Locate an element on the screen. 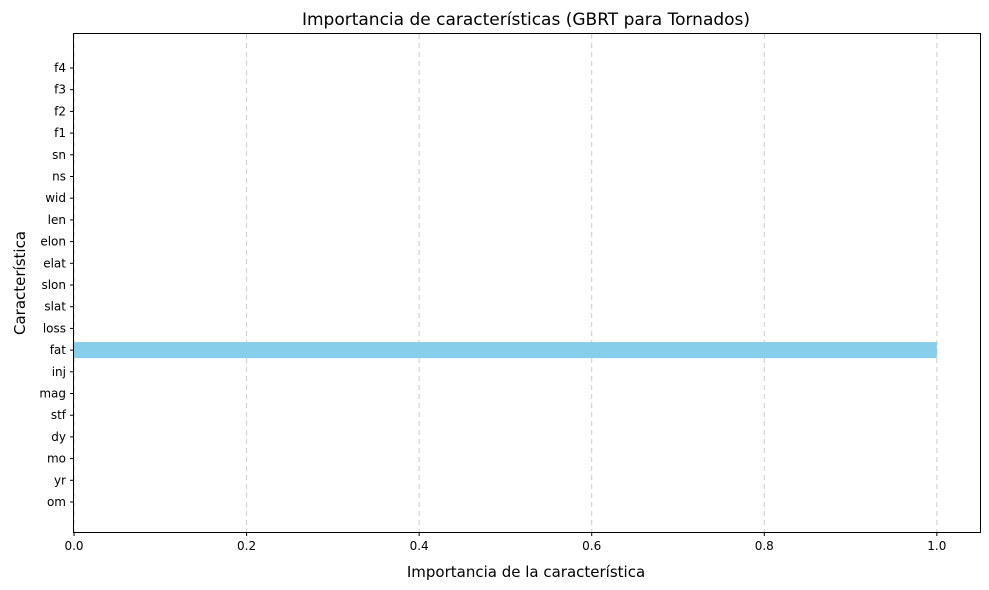 The image size is (989, 590). y-tick-label-len: len is located at coordinates (57, 220).